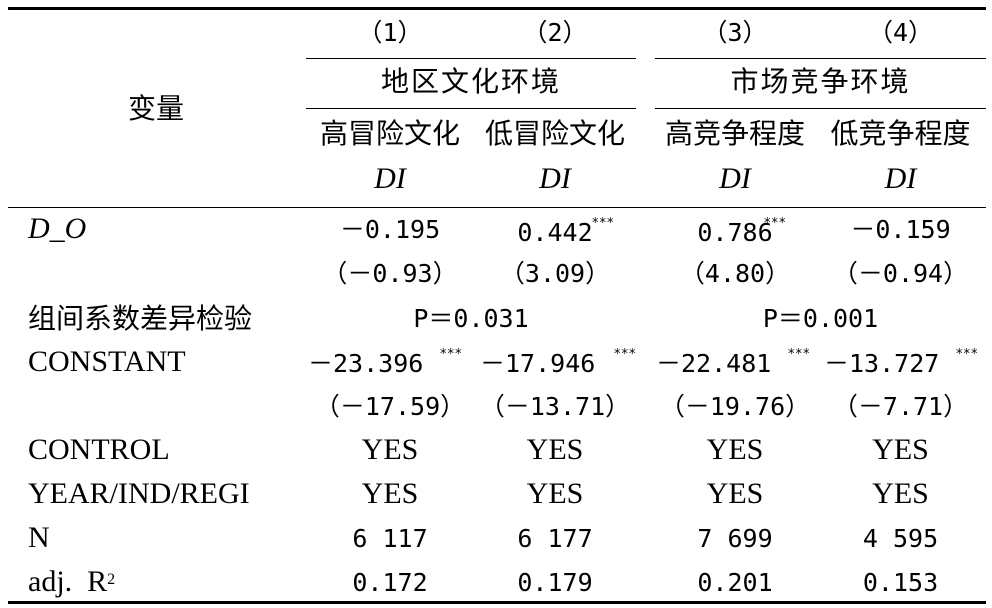 Image resolution: width=992 pixels, height=608 pixels. I want to click on diff-p-left: P＝0.031, so click(471, 318).